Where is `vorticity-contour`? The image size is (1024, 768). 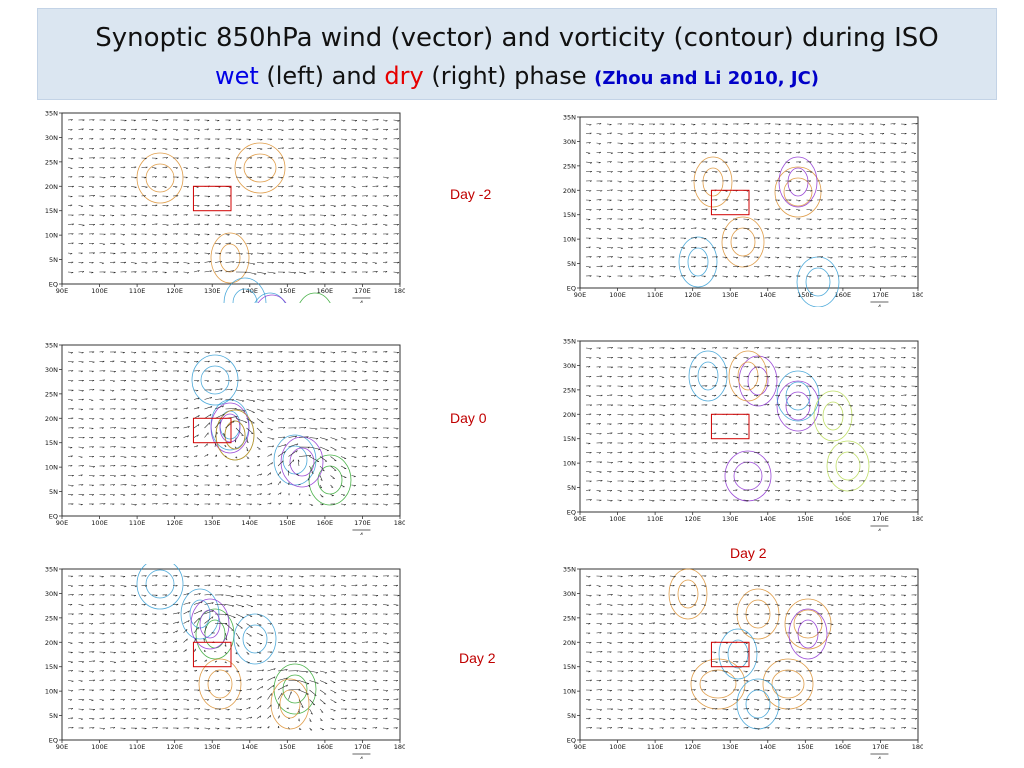 vorticity-contour is located at coordinates (230, 428).